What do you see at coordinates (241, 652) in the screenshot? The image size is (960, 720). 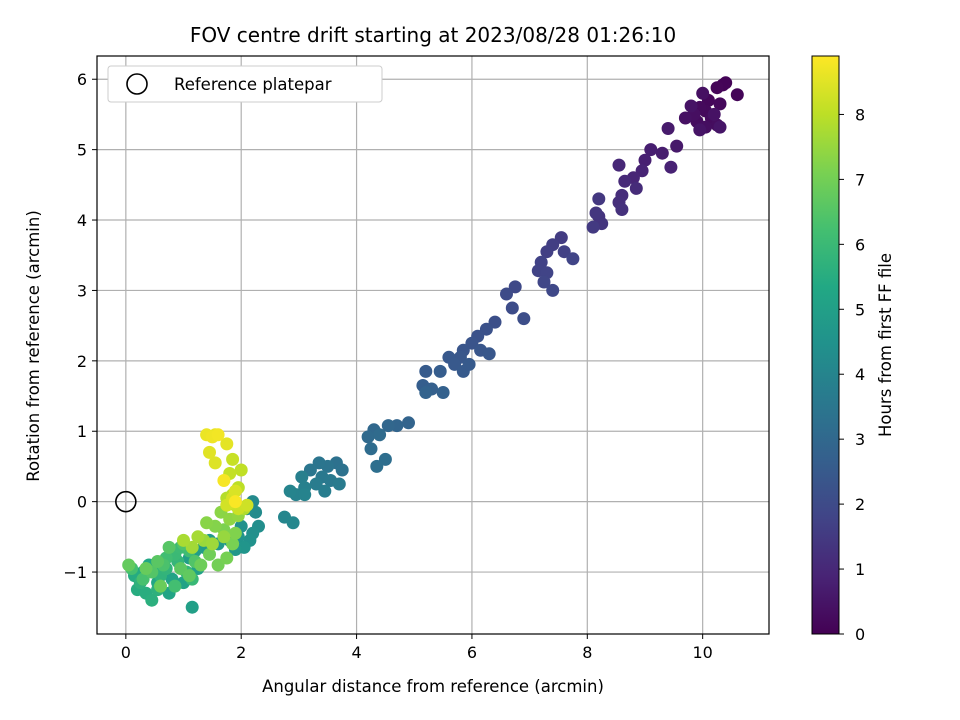 I see `x-tick-label: 2` at bounding box center [241, 652].